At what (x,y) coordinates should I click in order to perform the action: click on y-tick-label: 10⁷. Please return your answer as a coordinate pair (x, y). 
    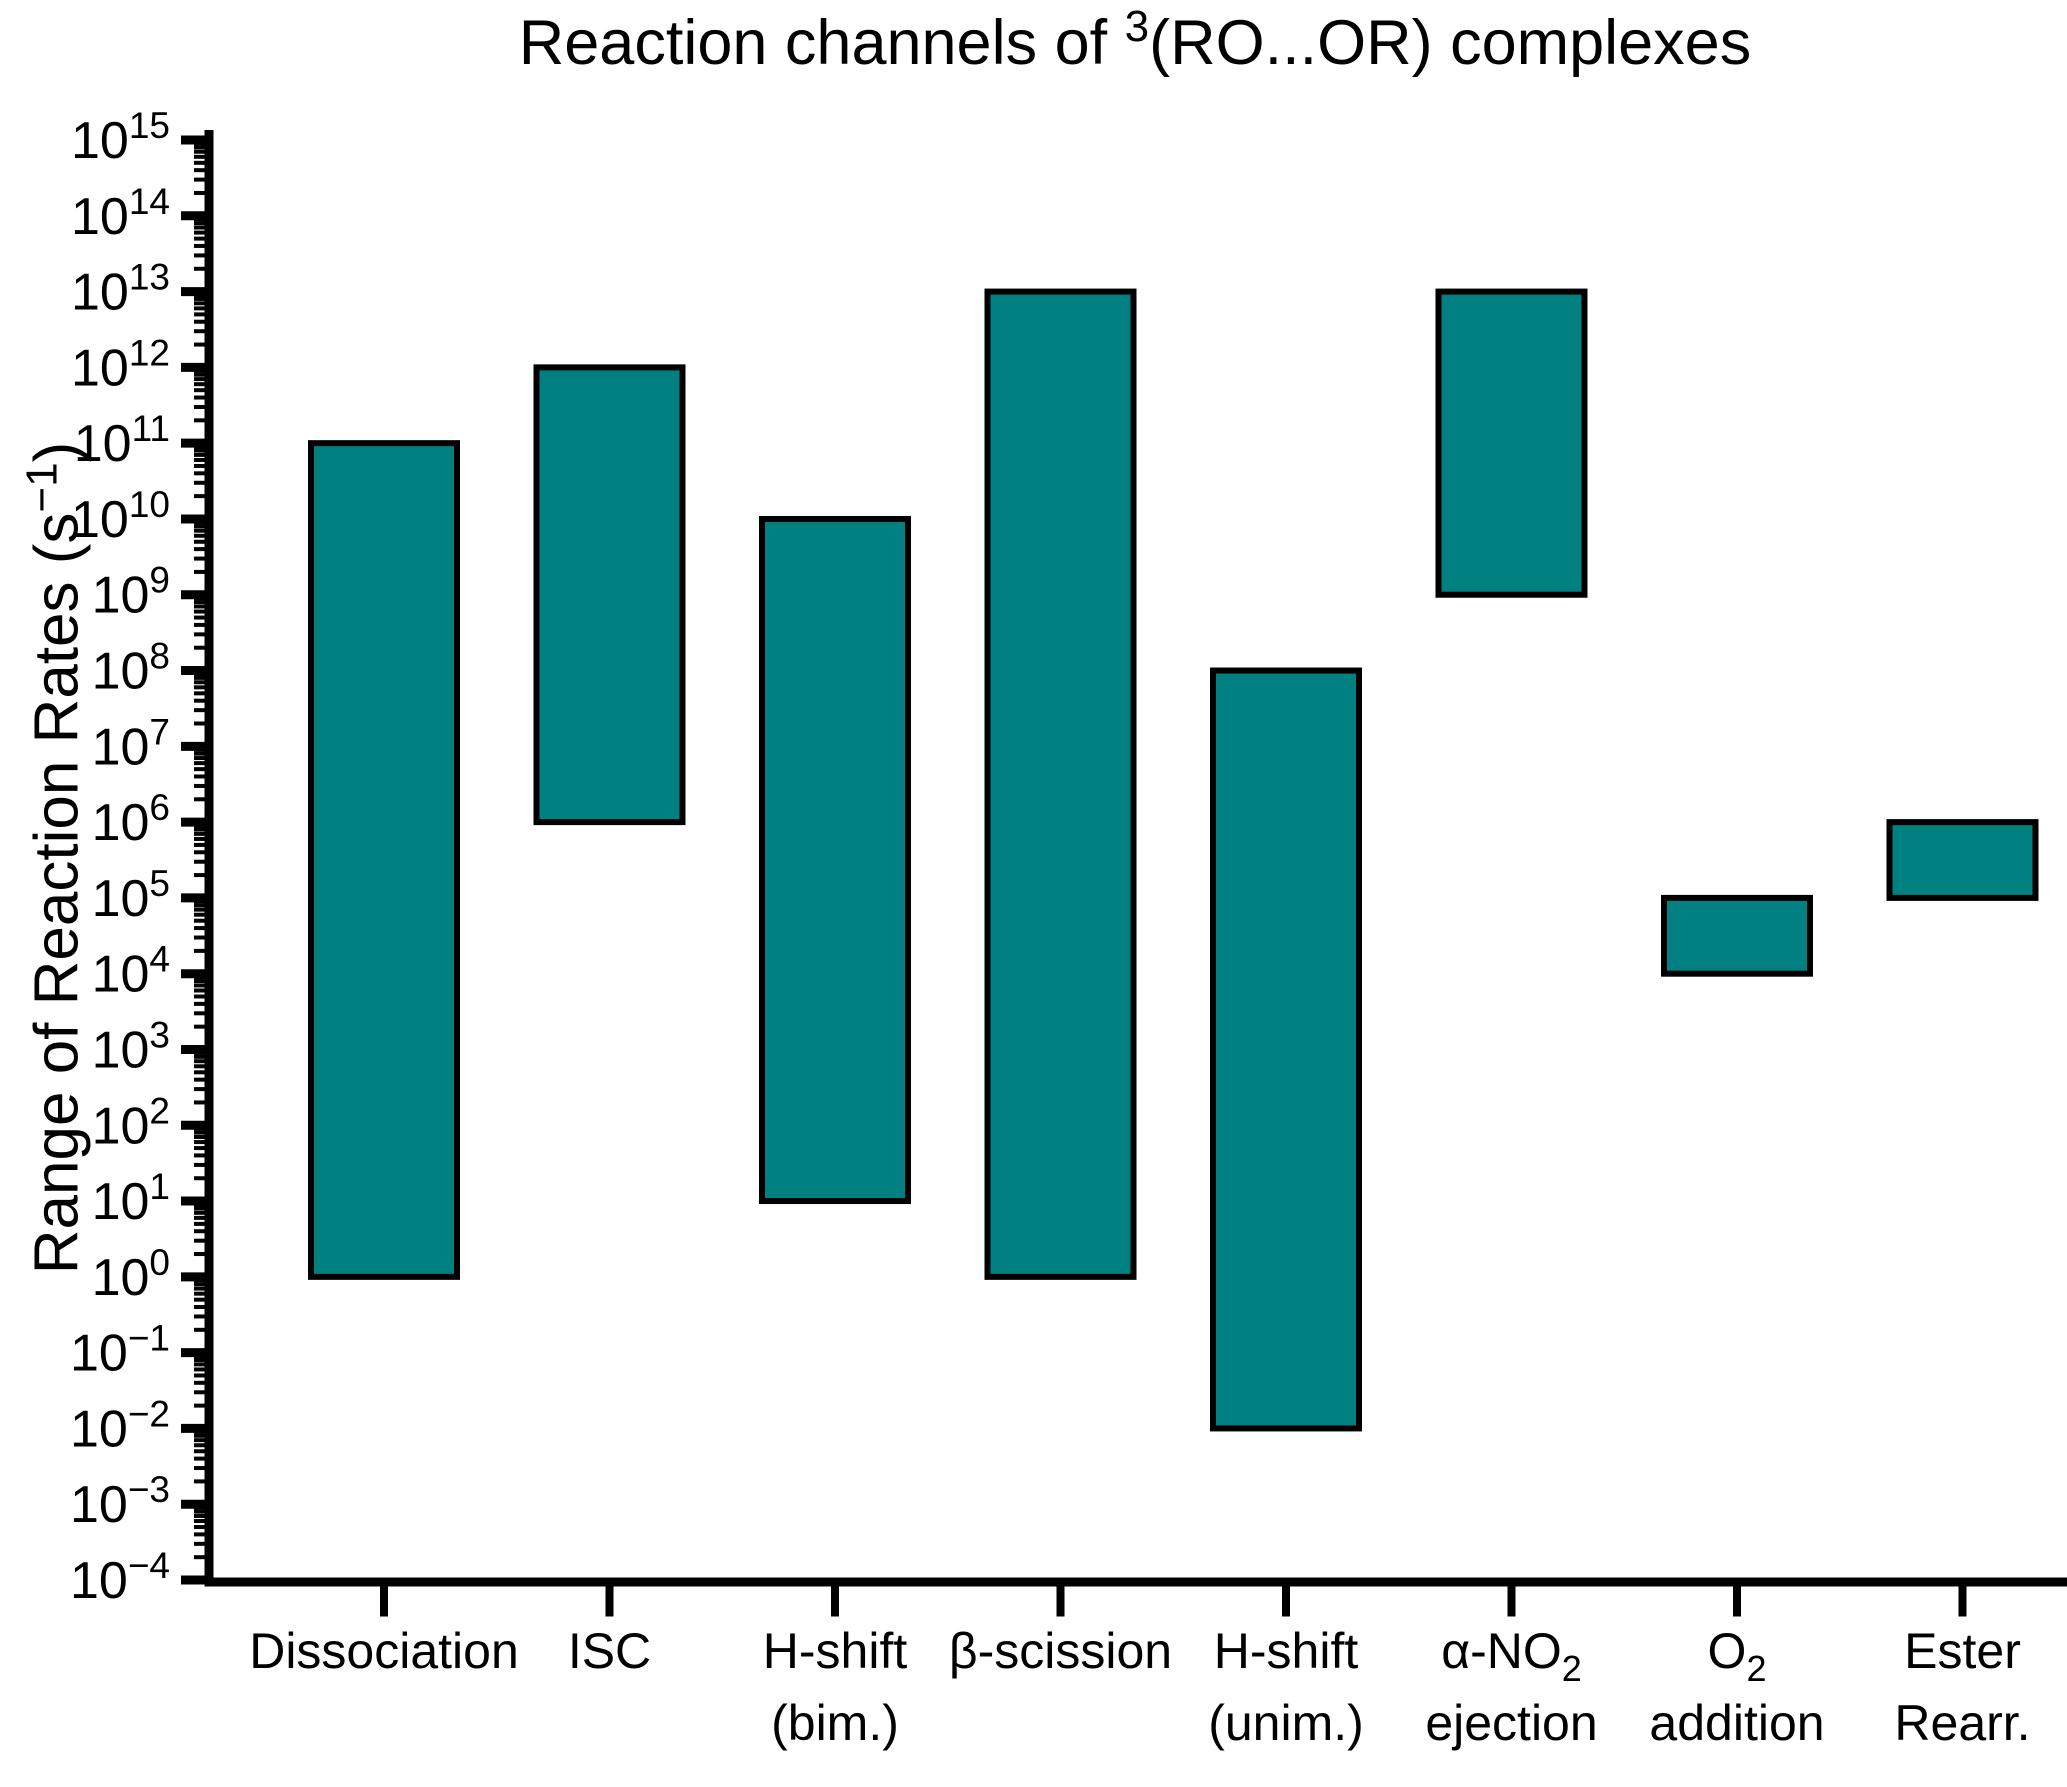
    Looking at the image, I should click on (131, 743).